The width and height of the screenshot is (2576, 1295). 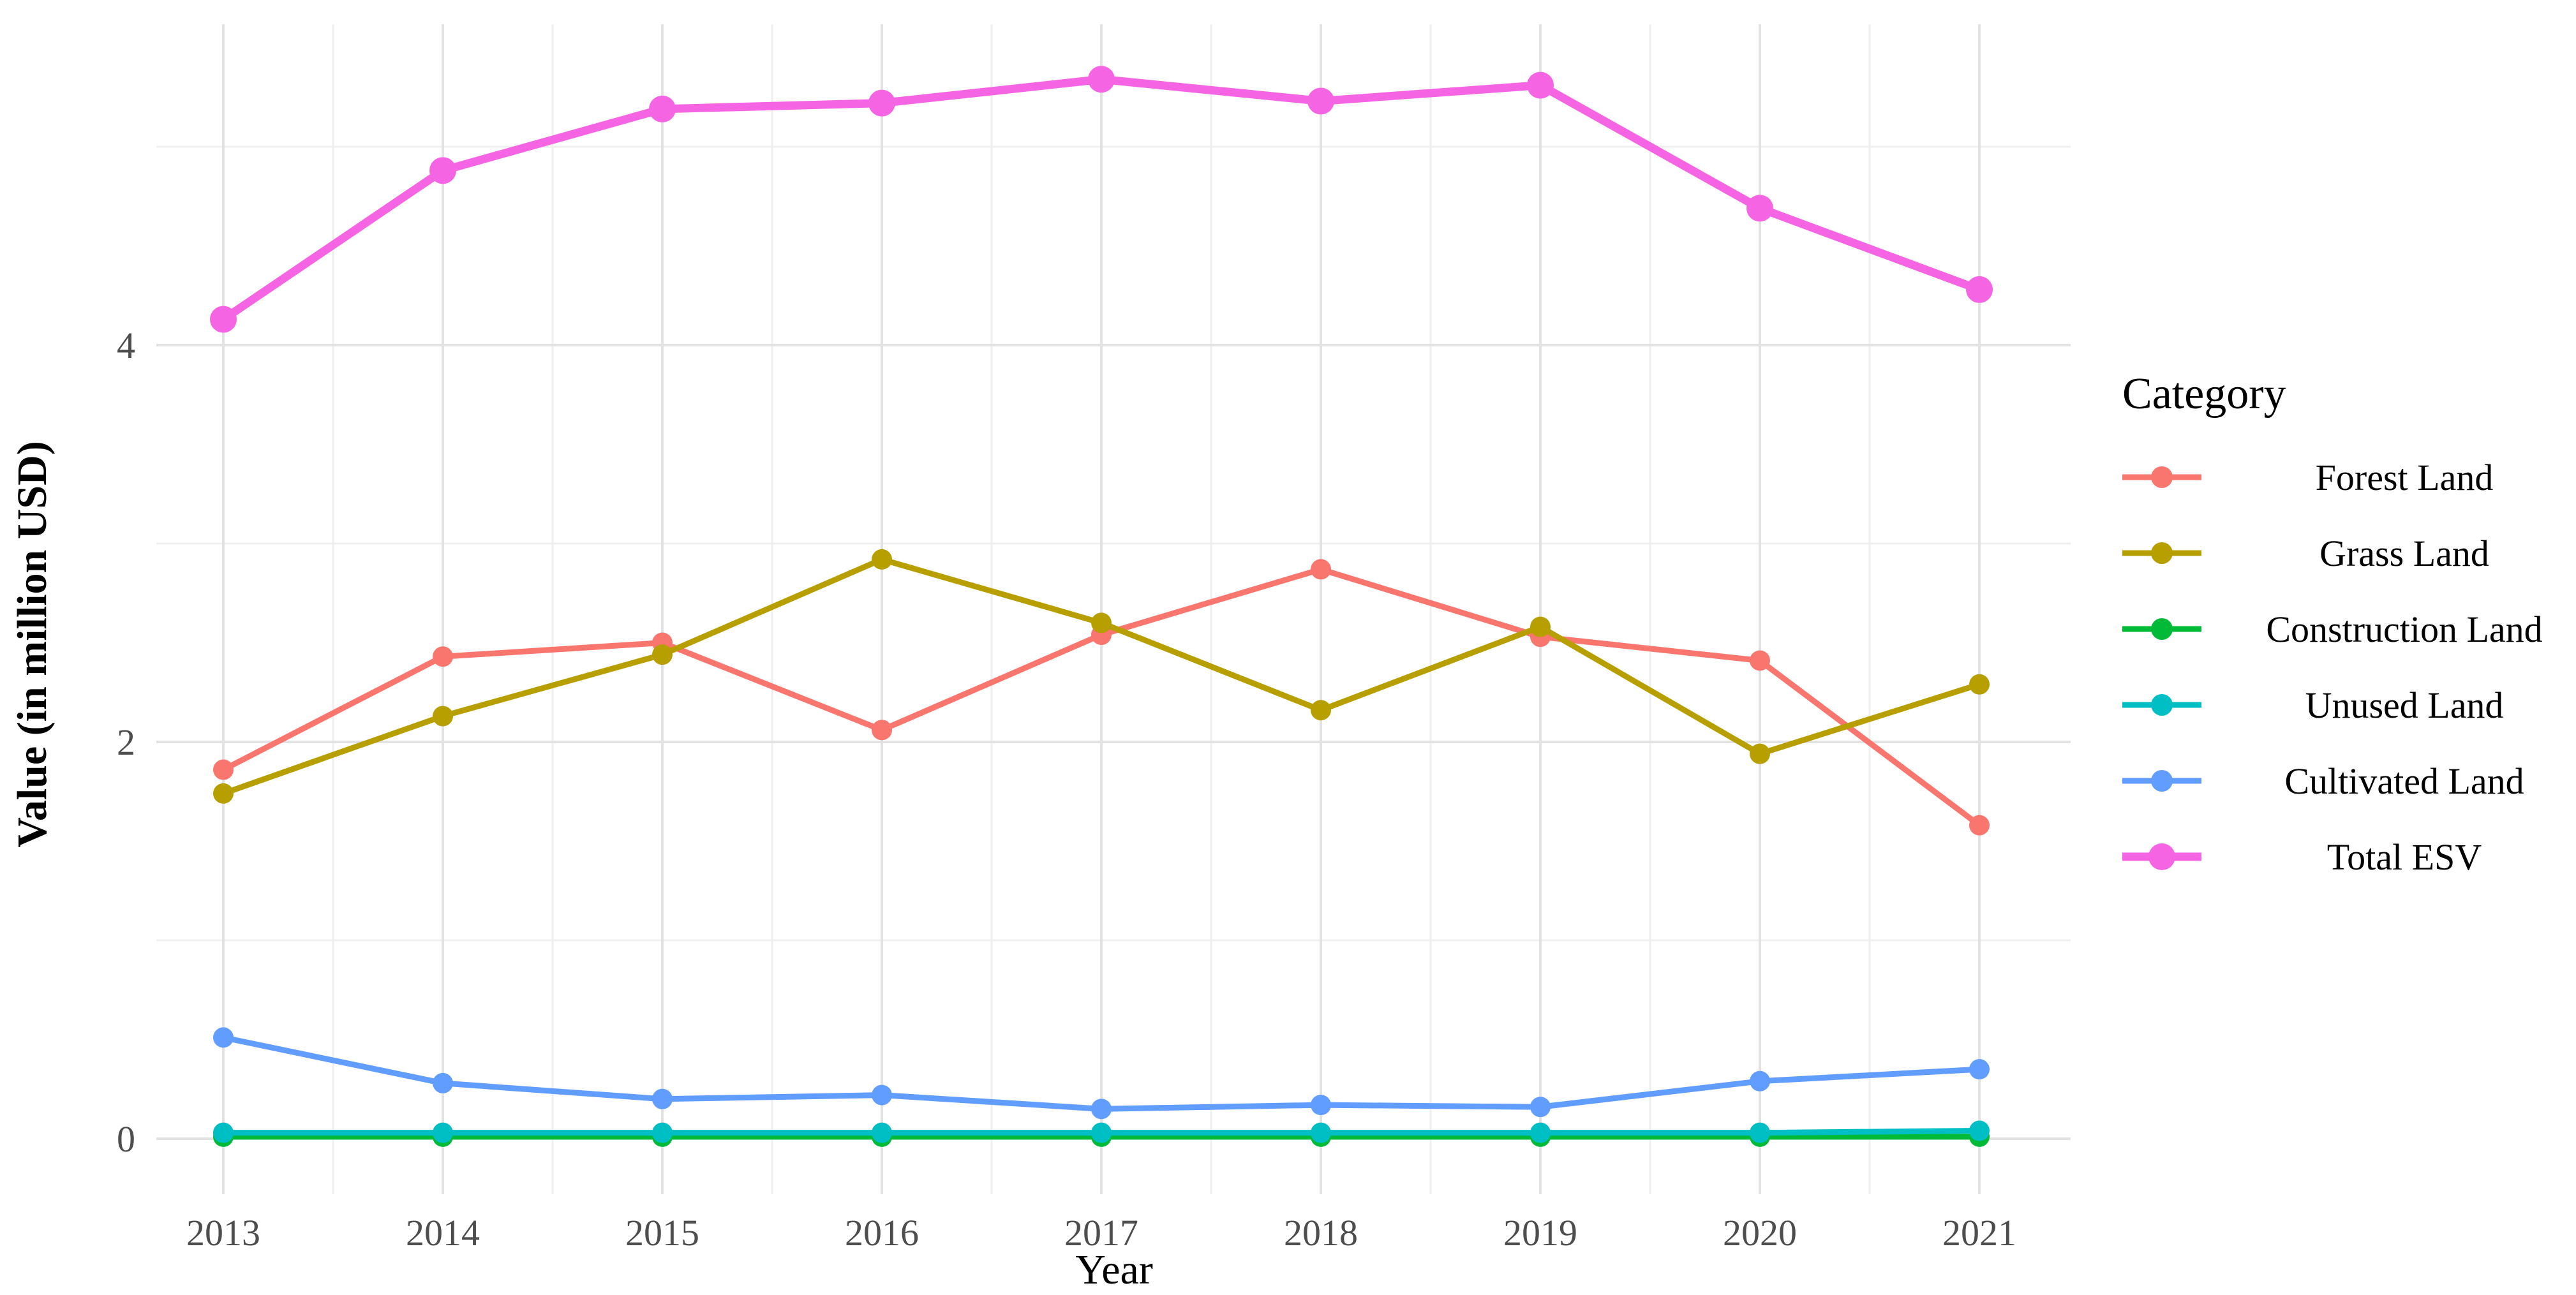 I want to click on x-tick-label: 2020, so click(x=1760, y=1233).